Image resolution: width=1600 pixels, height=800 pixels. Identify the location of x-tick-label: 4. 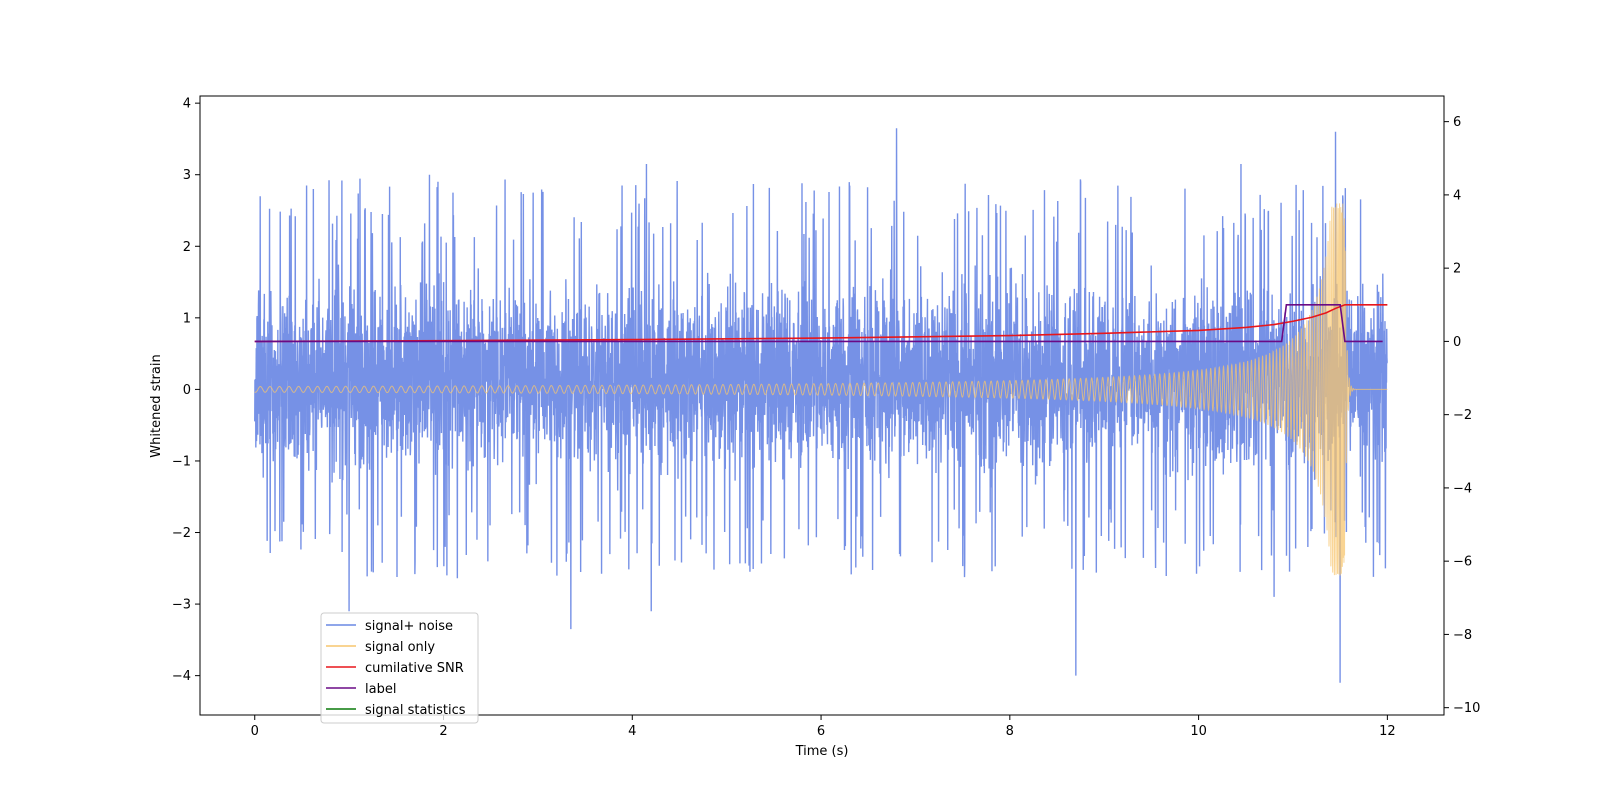
(632, 731).